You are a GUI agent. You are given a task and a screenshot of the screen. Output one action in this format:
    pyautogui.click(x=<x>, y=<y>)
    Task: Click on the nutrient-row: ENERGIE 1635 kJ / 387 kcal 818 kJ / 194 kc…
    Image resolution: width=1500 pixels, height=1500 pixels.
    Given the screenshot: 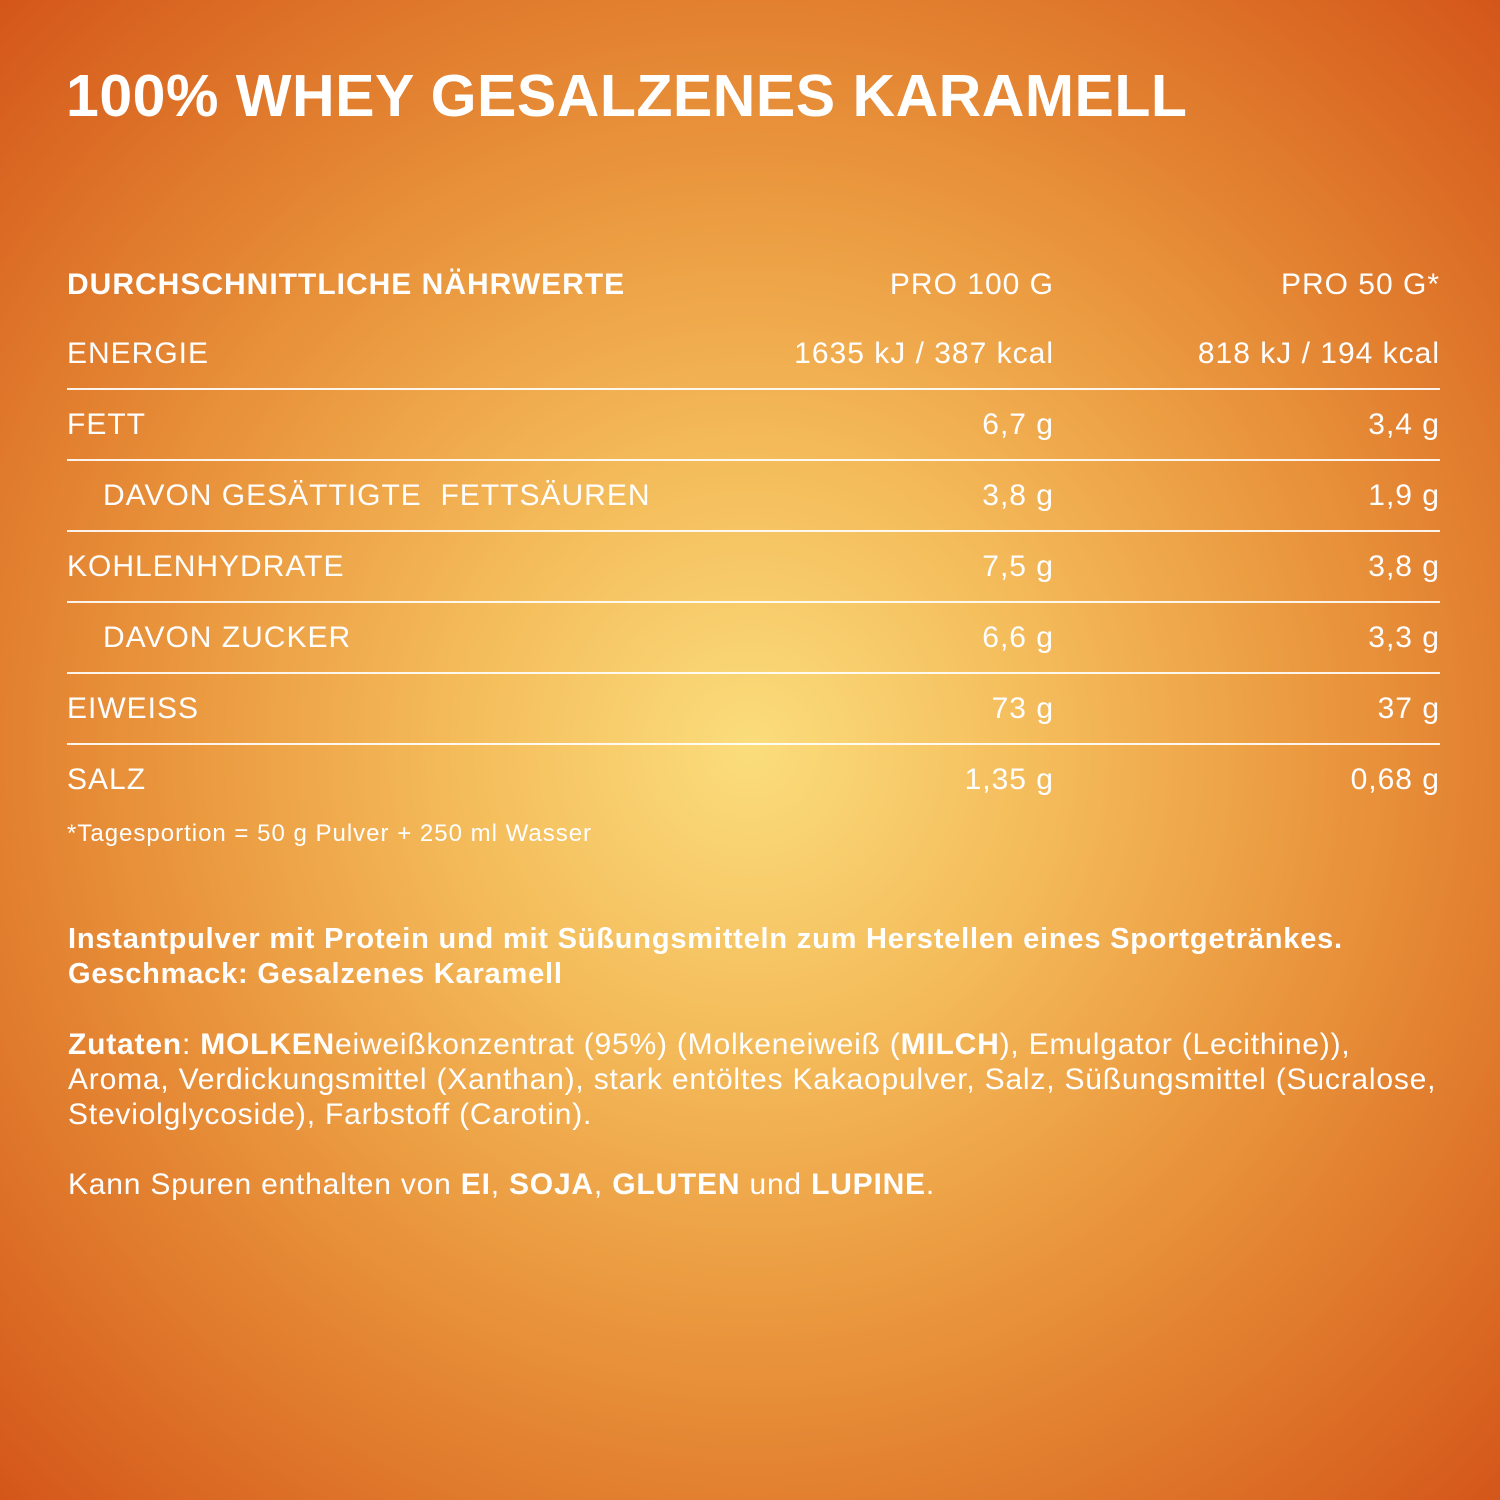 What is the action you would take?
    pyautogui.click(x=753, y=354)
    